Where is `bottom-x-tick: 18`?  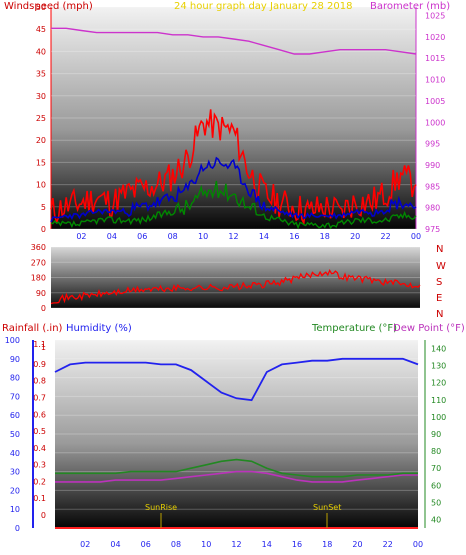 bottom-x-tick: 18 is located at coordinates (327, 544).